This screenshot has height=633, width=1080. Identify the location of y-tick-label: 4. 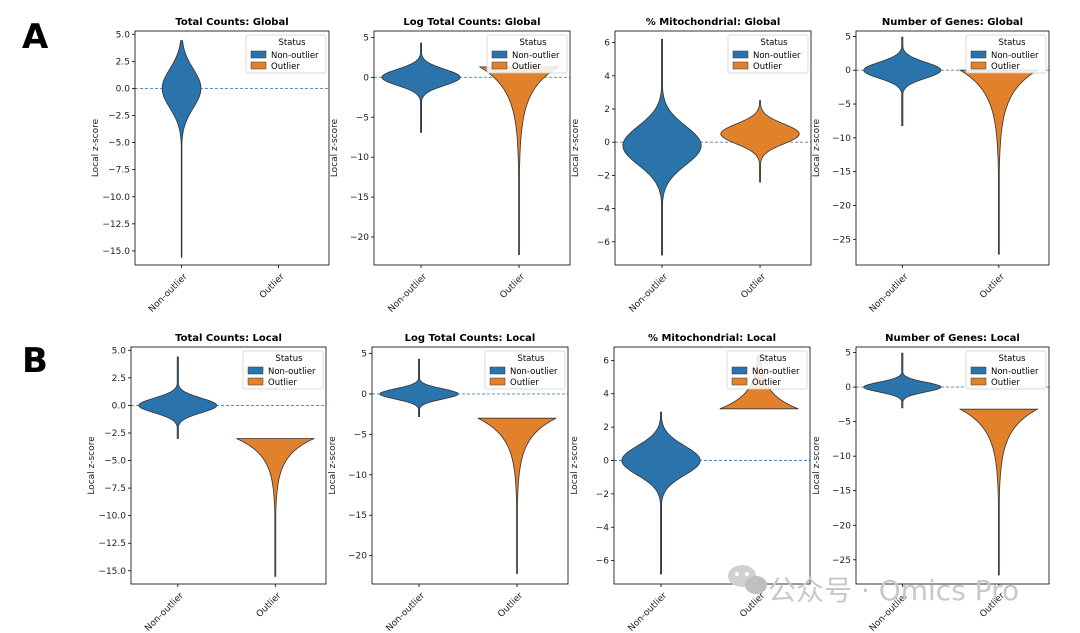
(607, 77).